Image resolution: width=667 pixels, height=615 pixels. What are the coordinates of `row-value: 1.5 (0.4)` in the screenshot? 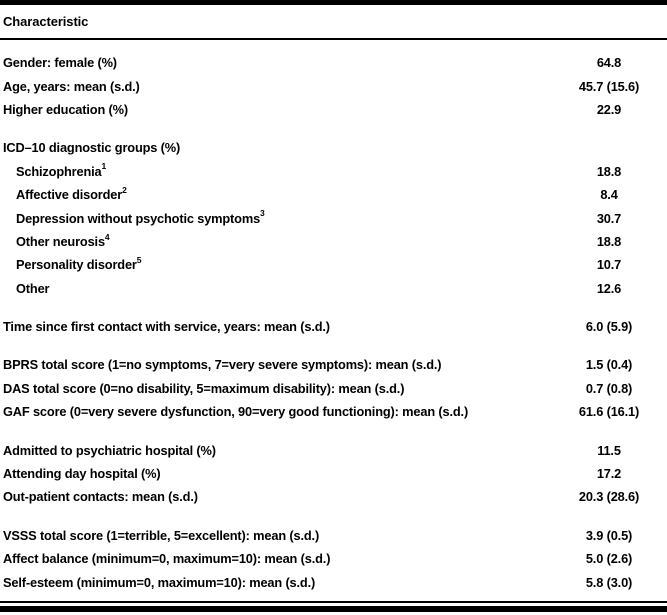 It's located at (609, 365).